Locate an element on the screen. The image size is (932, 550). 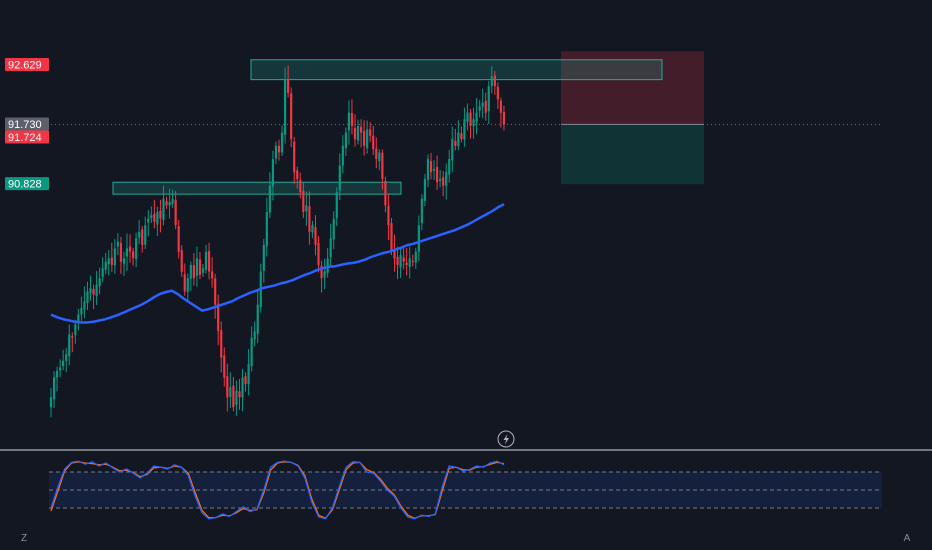
price-label: 91.730 is located at coordinates (27, 124).